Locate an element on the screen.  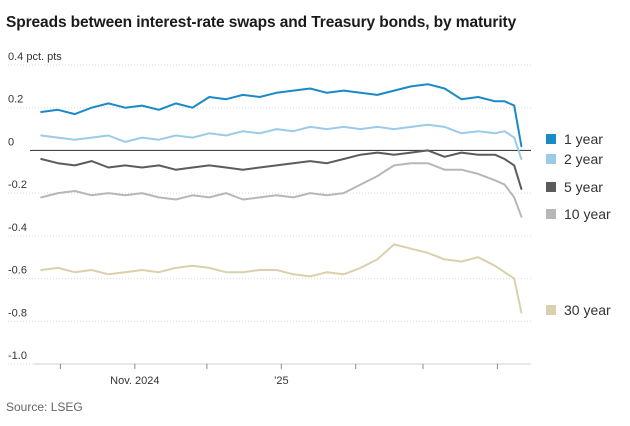
chart-legend: 1 year 2 year 5 year 10 year 30 year is located at coordinates (588, 213).